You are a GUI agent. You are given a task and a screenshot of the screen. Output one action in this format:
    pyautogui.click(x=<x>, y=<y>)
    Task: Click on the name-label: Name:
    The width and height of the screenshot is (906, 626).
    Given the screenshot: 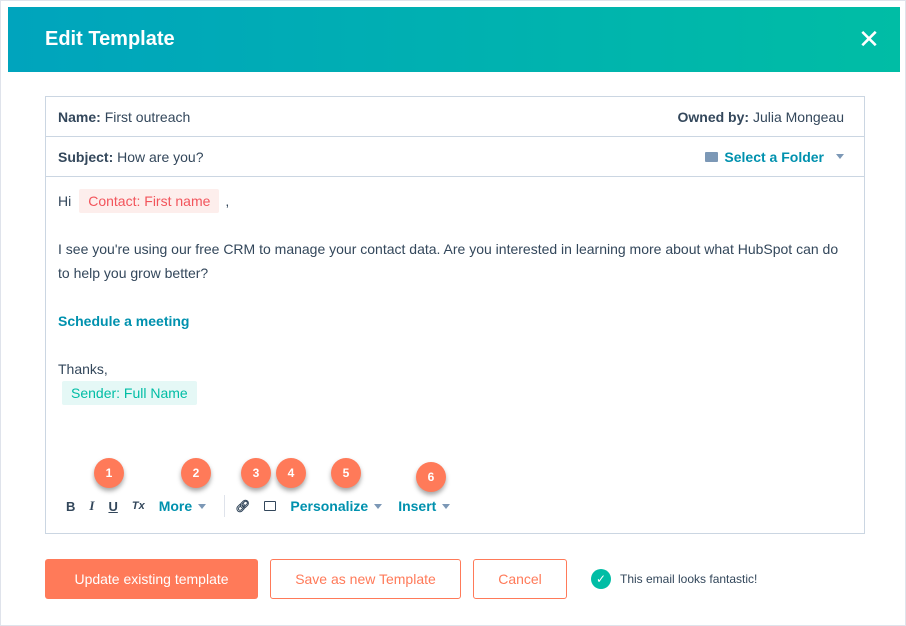 What is the action you would take?
    pyautogui.click(x=79, y=116)
    